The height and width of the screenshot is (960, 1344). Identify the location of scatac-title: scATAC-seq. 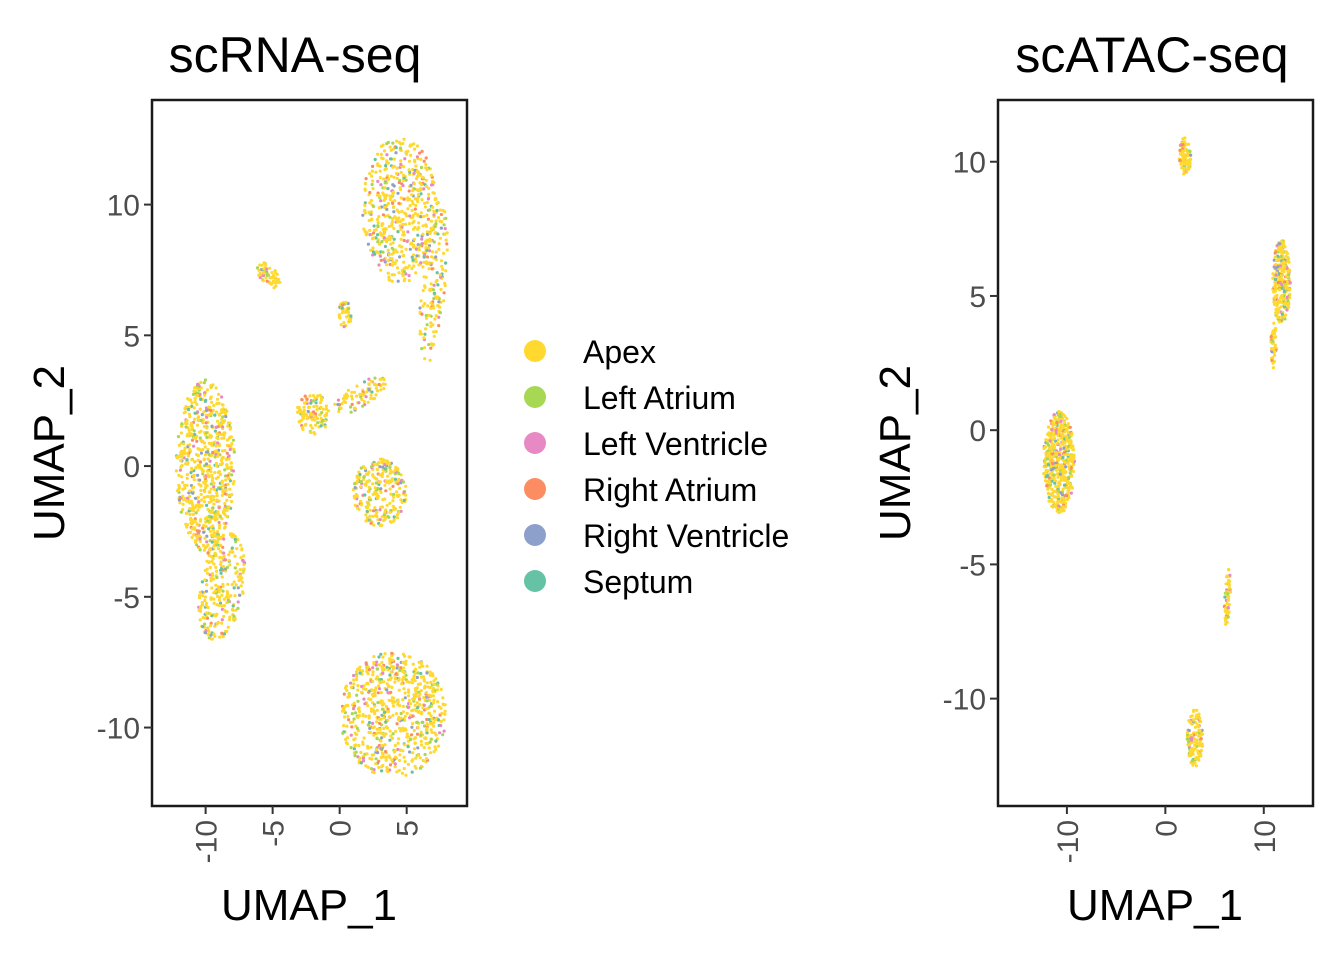
(1151, 55).